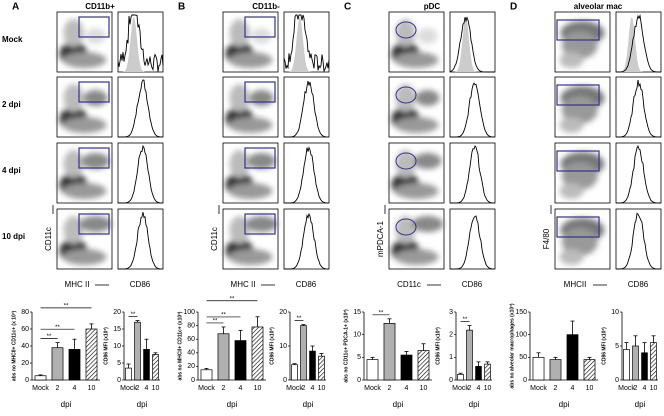  Describe the element at coordinates (451, 335) in the screenshot. I see `y-tick-label: 2` at that location.